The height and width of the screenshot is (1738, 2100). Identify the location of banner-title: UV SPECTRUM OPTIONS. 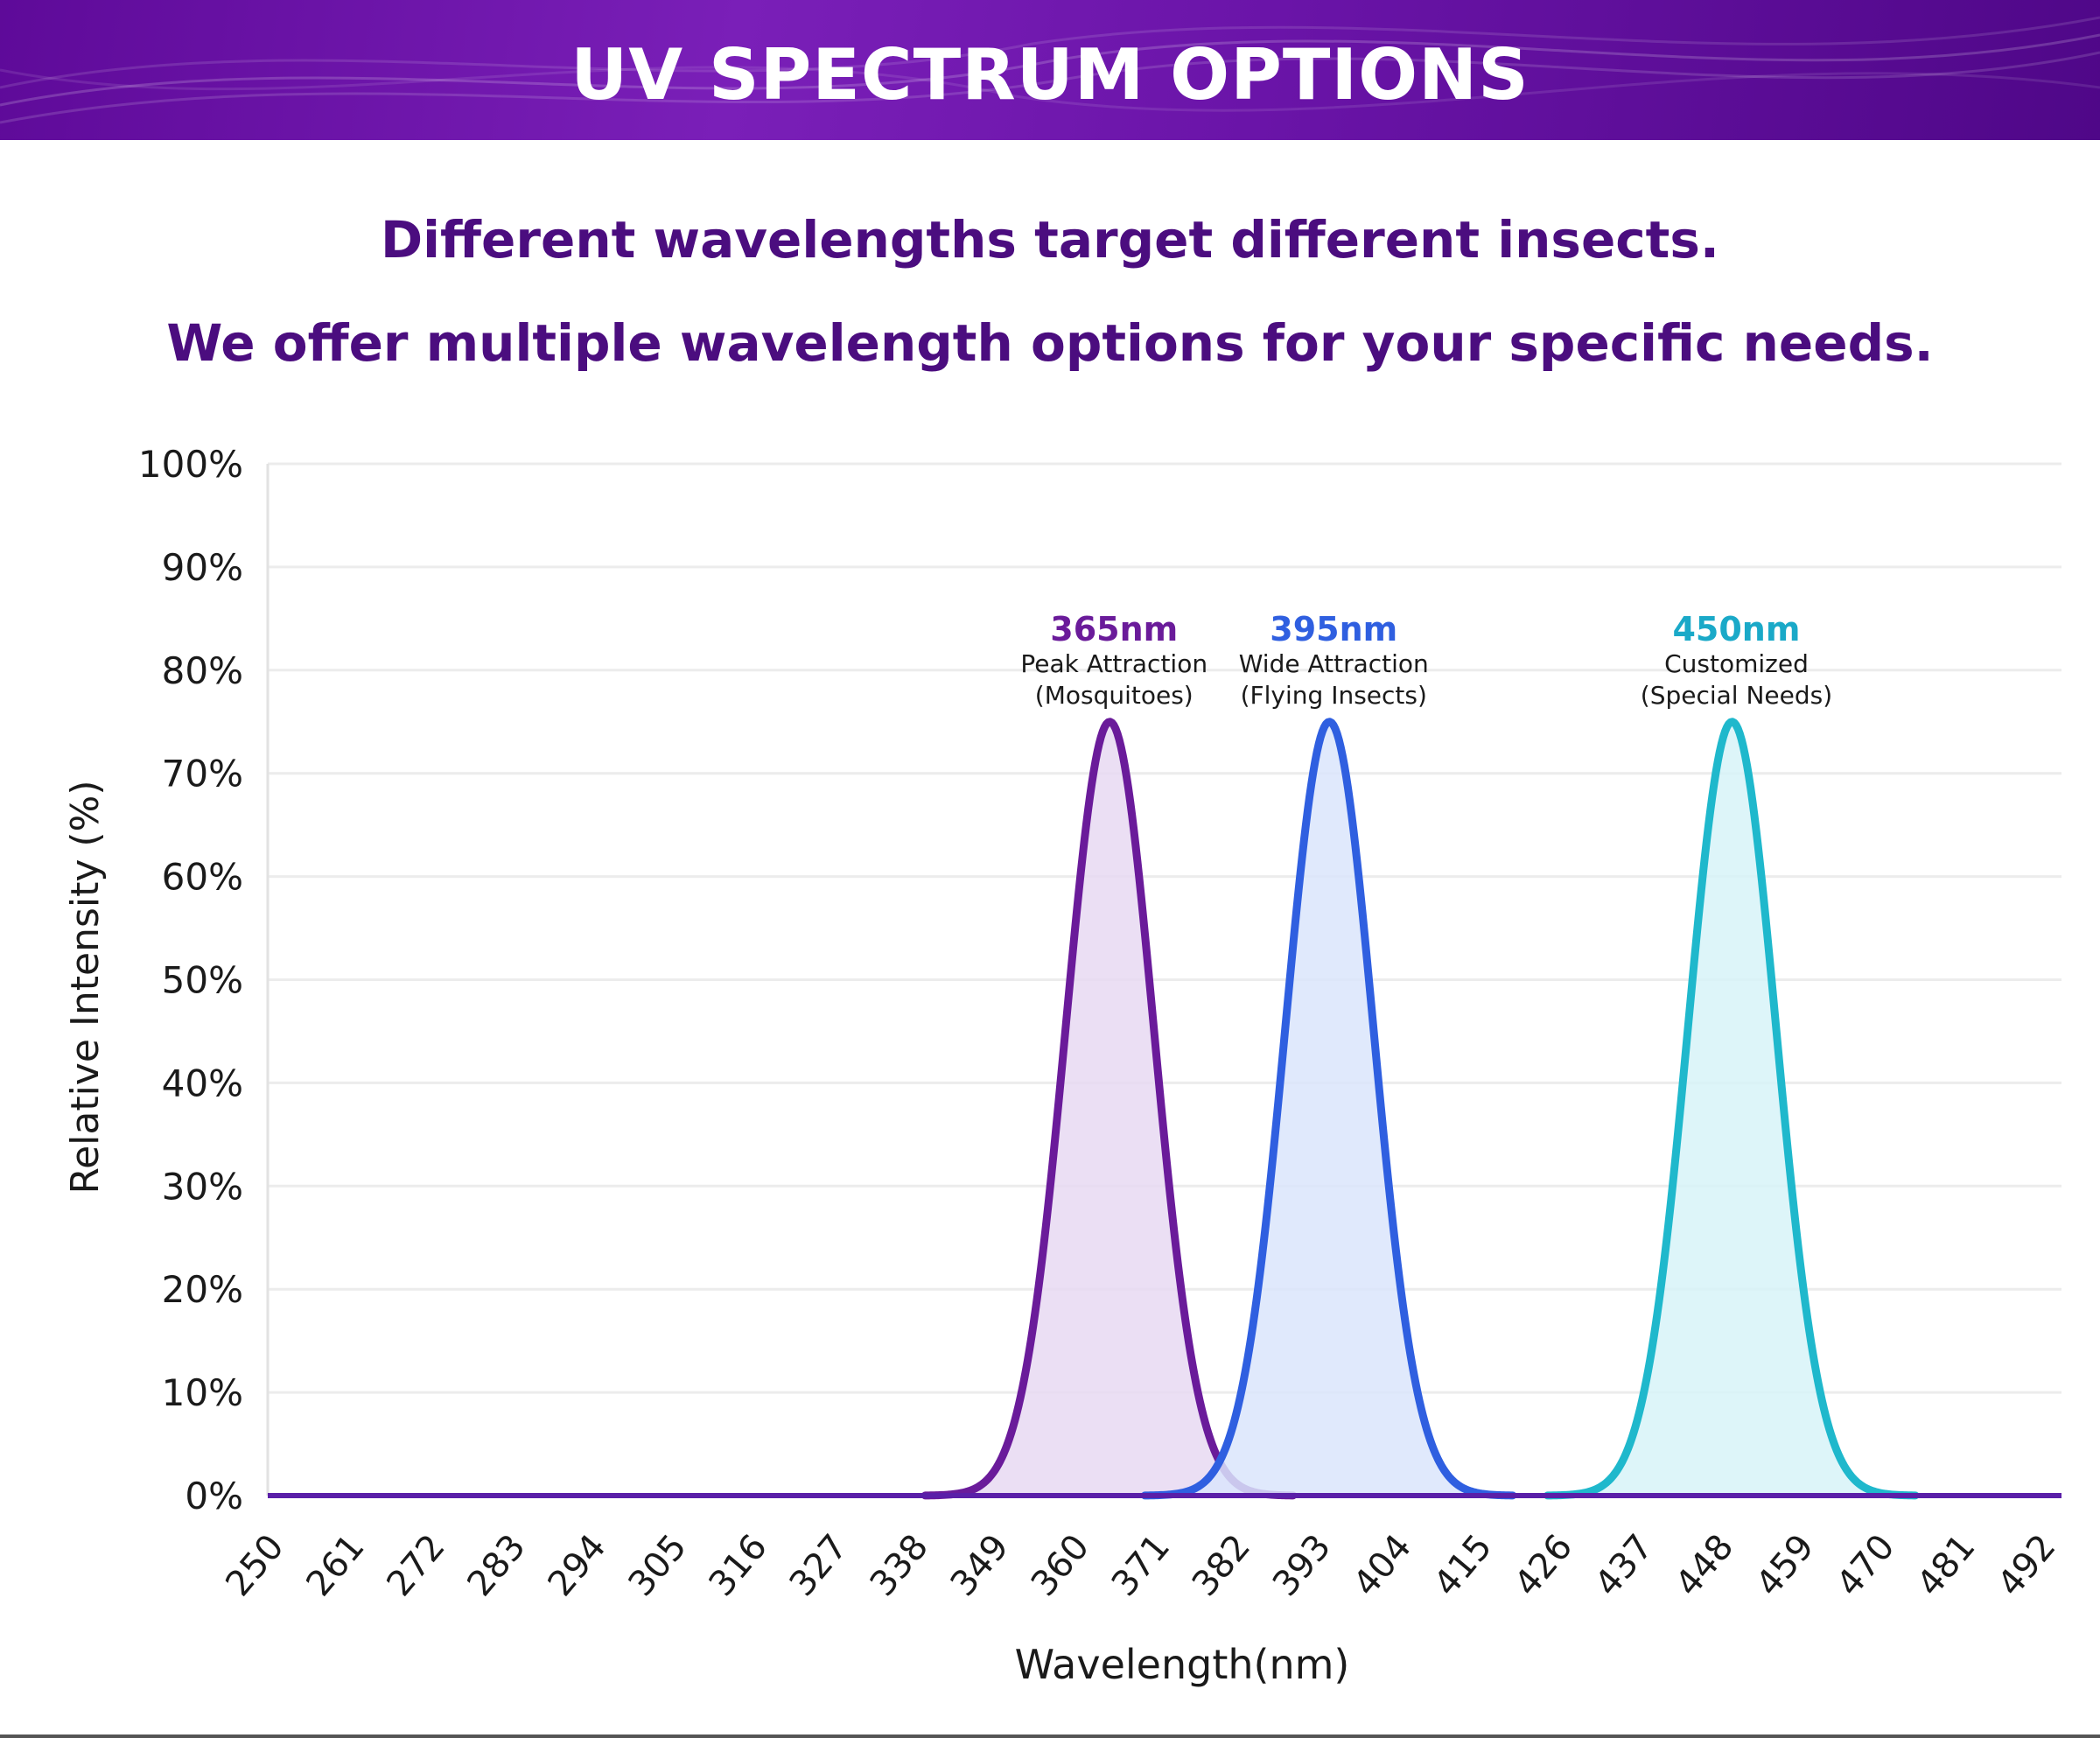
(1050, 75).